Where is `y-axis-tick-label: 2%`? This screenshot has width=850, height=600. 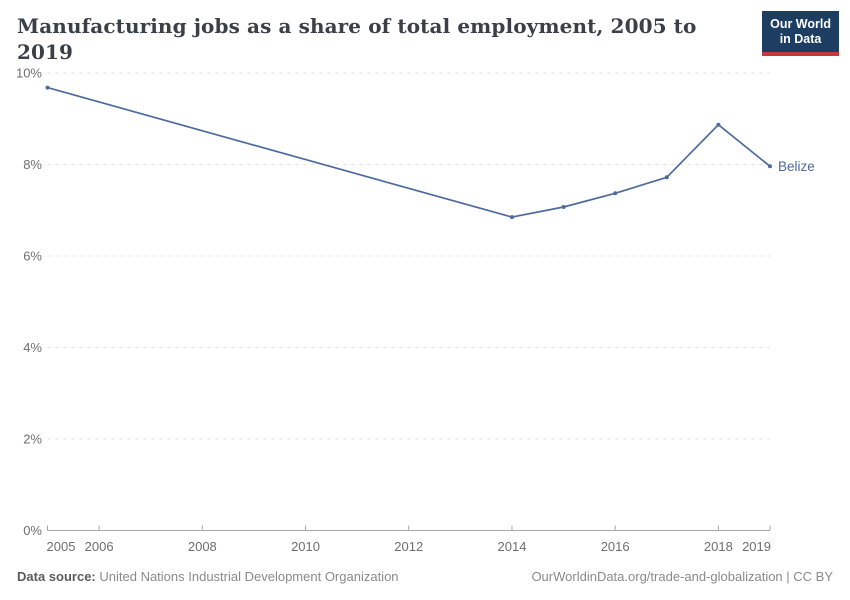
y-axis-tick-label: 2% is located at coordinates (32, 439).